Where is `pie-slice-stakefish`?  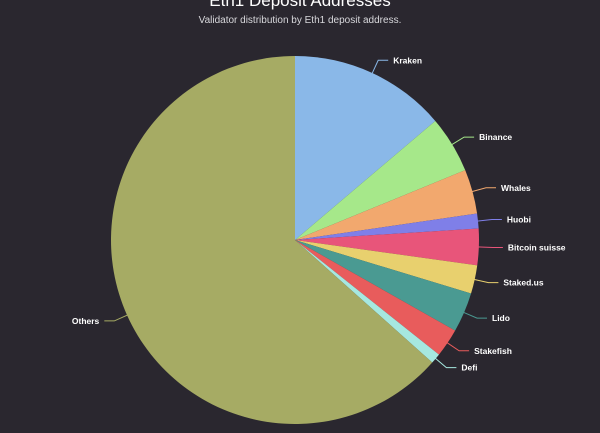 pie-slice-stakefish is located at coordinates (375, 297).